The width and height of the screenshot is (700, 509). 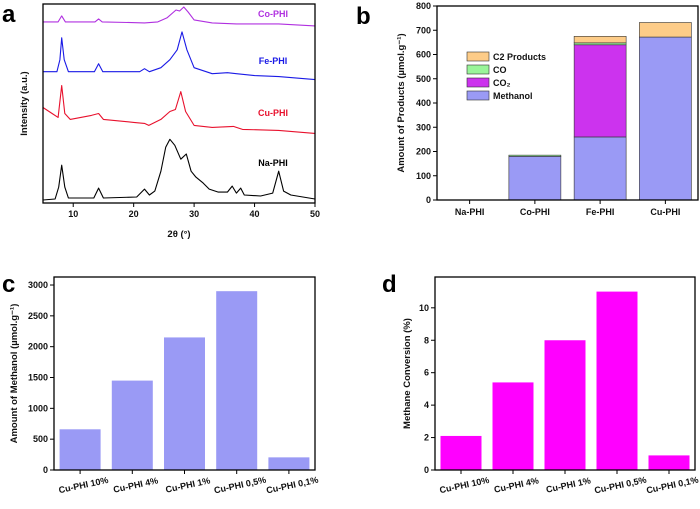 I want to click on y-tick-label: 200, so click(x=423, y=152).